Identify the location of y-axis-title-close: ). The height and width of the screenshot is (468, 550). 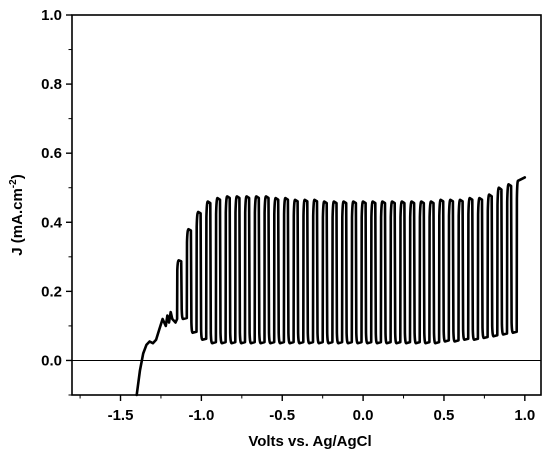
(17, 176).